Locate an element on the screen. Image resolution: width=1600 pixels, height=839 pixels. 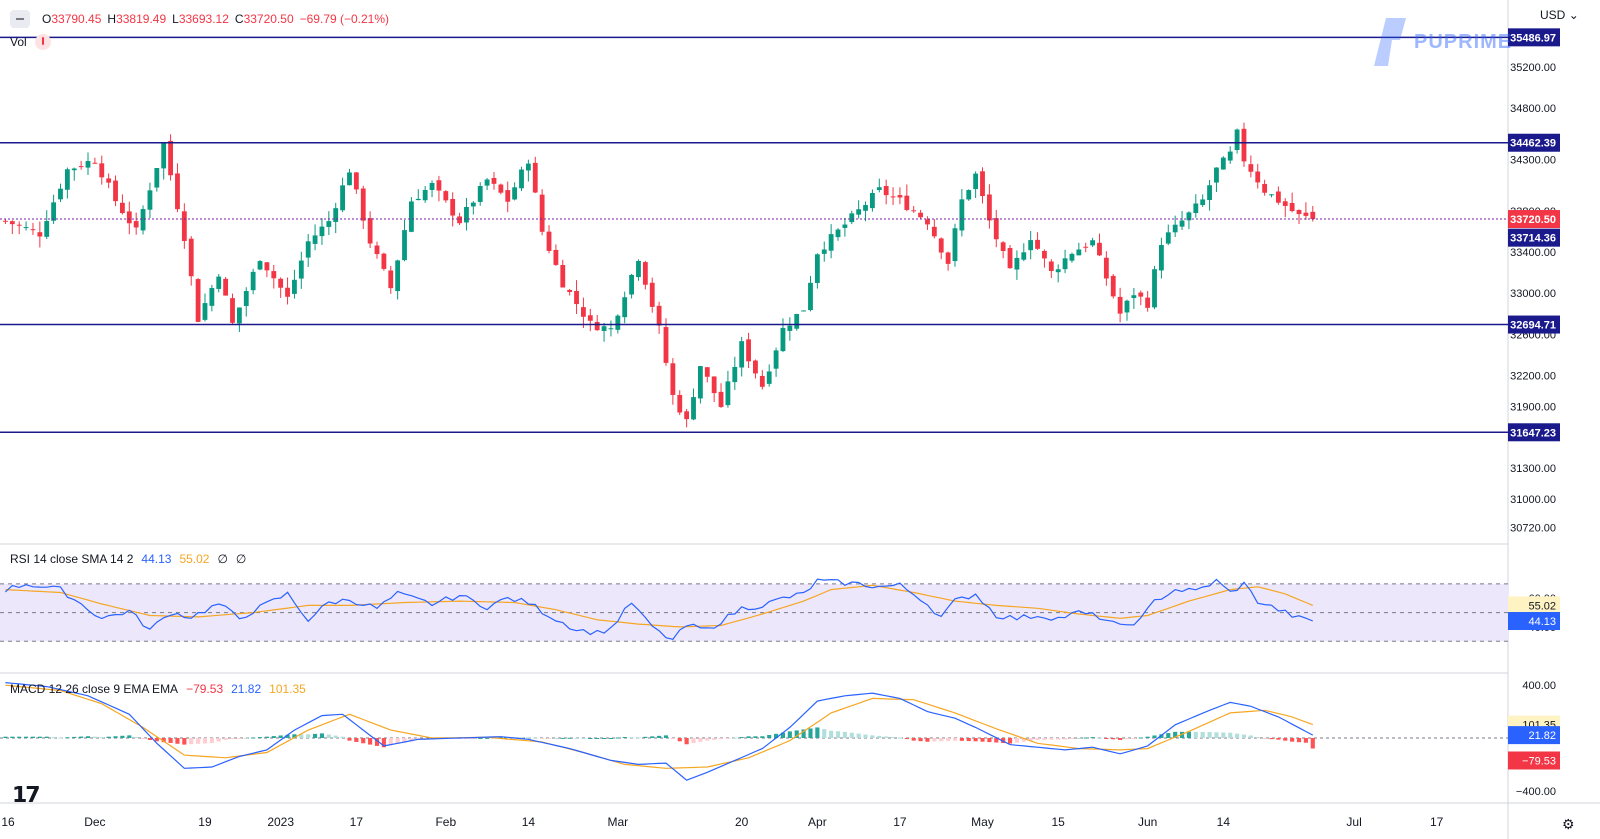
rsi-legend: RSI 14 close SMA 14 2 44.13 55.02 ∅ ∅ is located at coordinates (128, 559).